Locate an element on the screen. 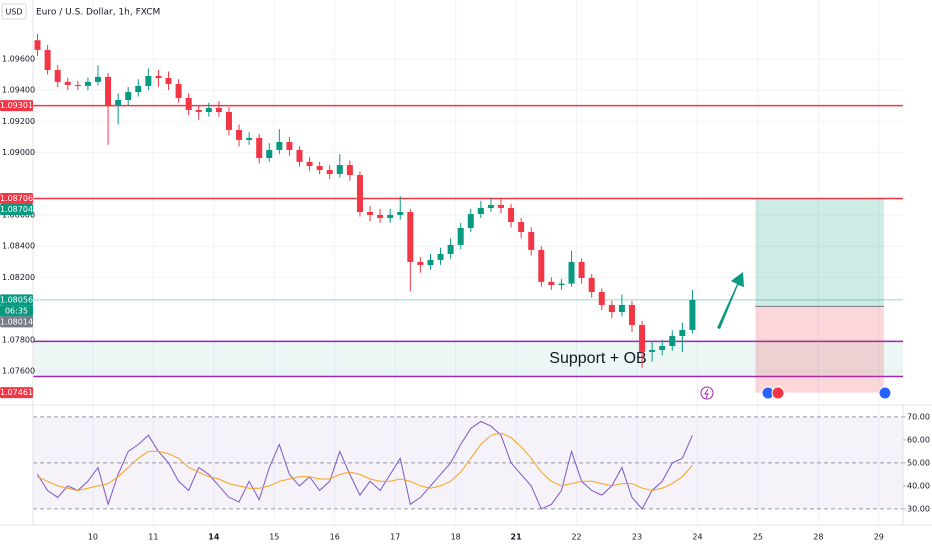 The width and height of the screenshot is (932, 550). x-tick-label: 25 is located at coordinates (758, 537).